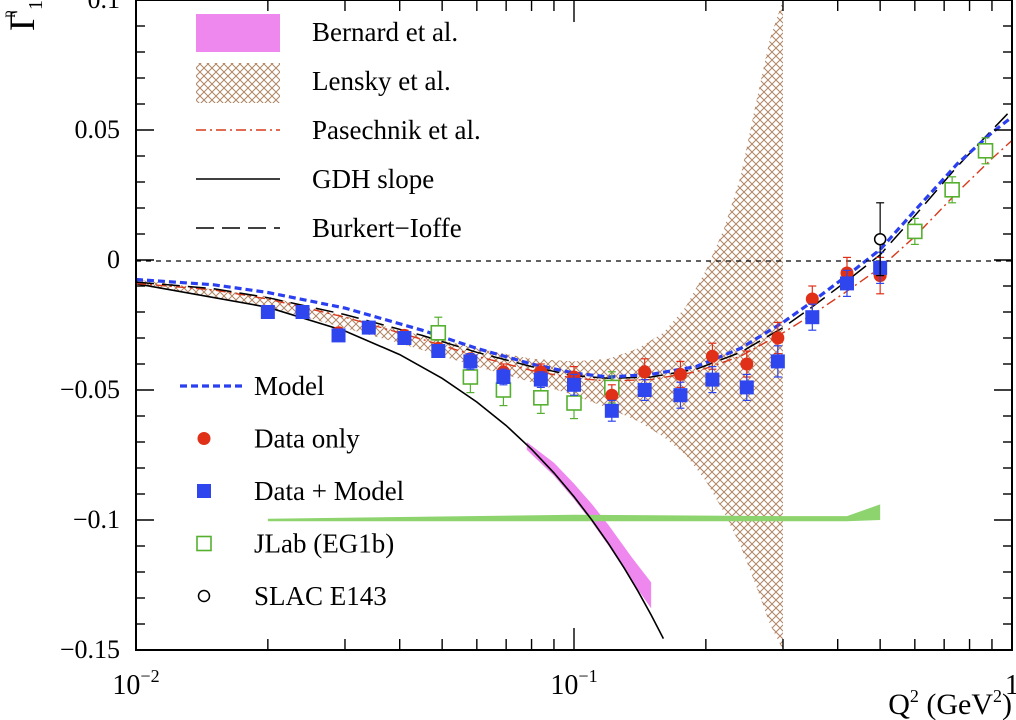 The height and width of the screenshot is (720, 1016). Describe the element at coordinates (573, 683) in the screenshot. I see `x-tick-label: 10⁻¹` at that location.